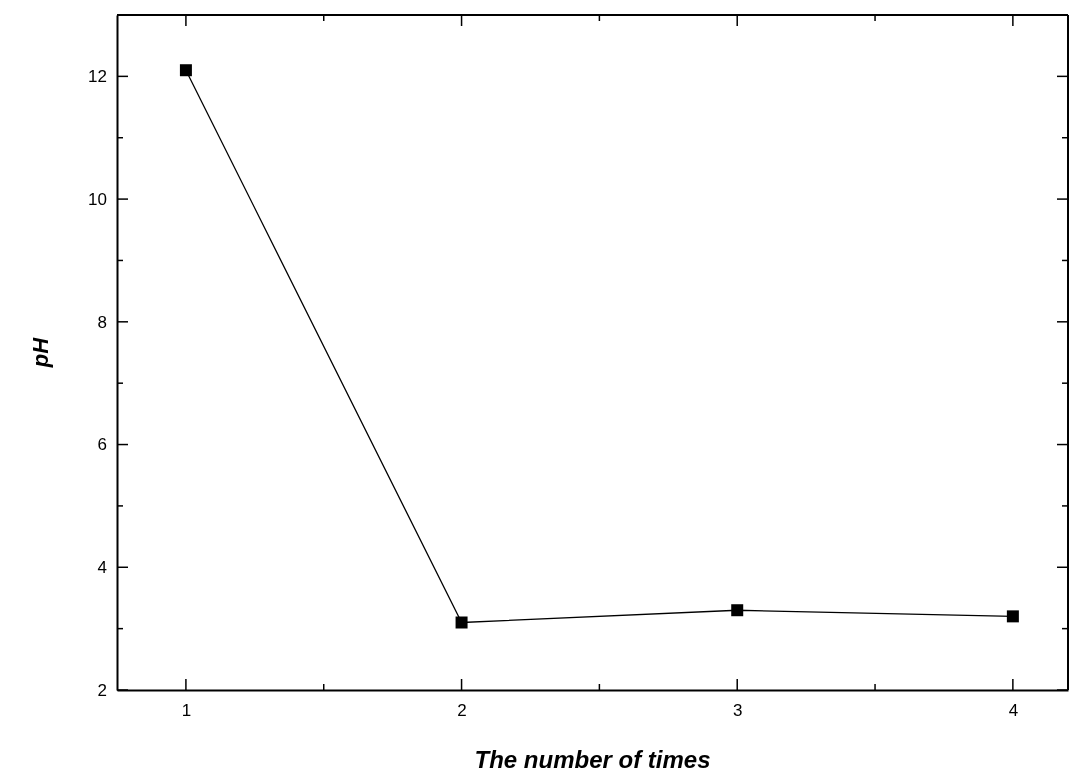 Image resolution: width=1080 pixels, height=782 pixels. I want to click on y-axis-title: pH, so click(40, 352).